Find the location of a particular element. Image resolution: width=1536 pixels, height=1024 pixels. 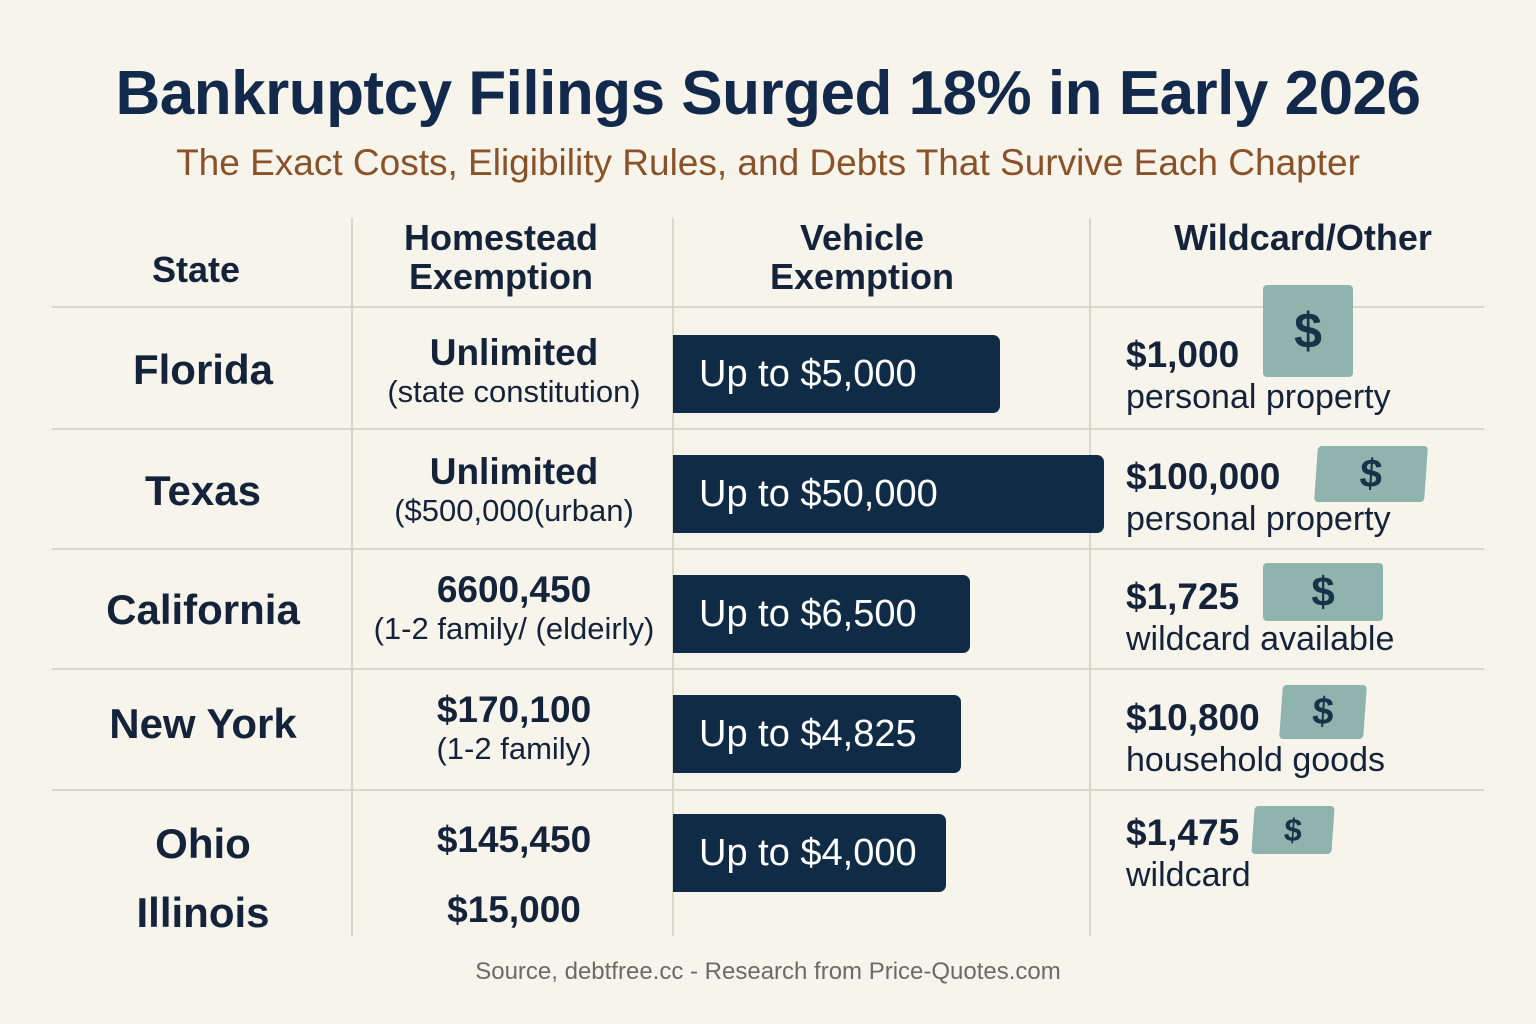

homestead-california: 6600,450 (1-2 family/ (eldeirly) is located at coordinates (514, 609).